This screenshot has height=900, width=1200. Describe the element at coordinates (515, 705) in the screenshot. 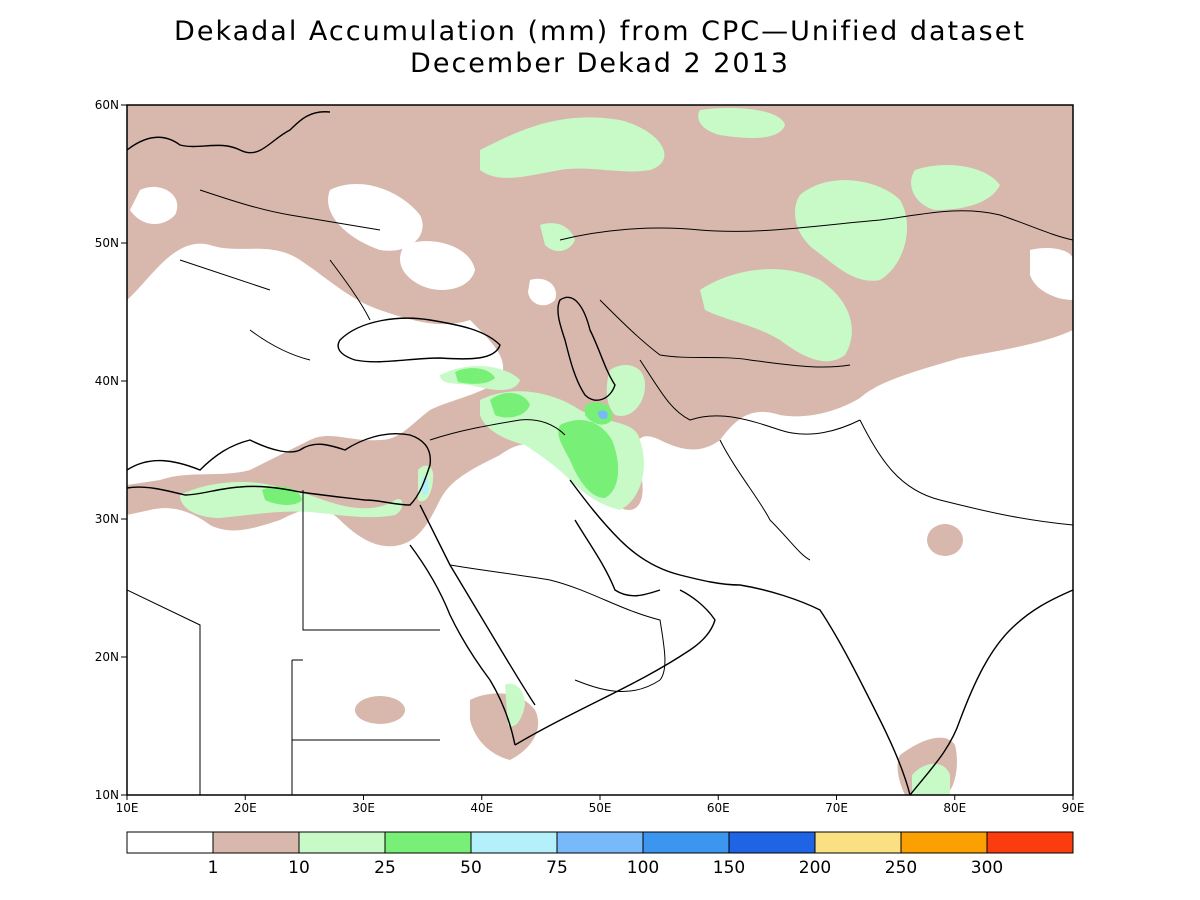

I see `wet-zone-red-sea` at that location.